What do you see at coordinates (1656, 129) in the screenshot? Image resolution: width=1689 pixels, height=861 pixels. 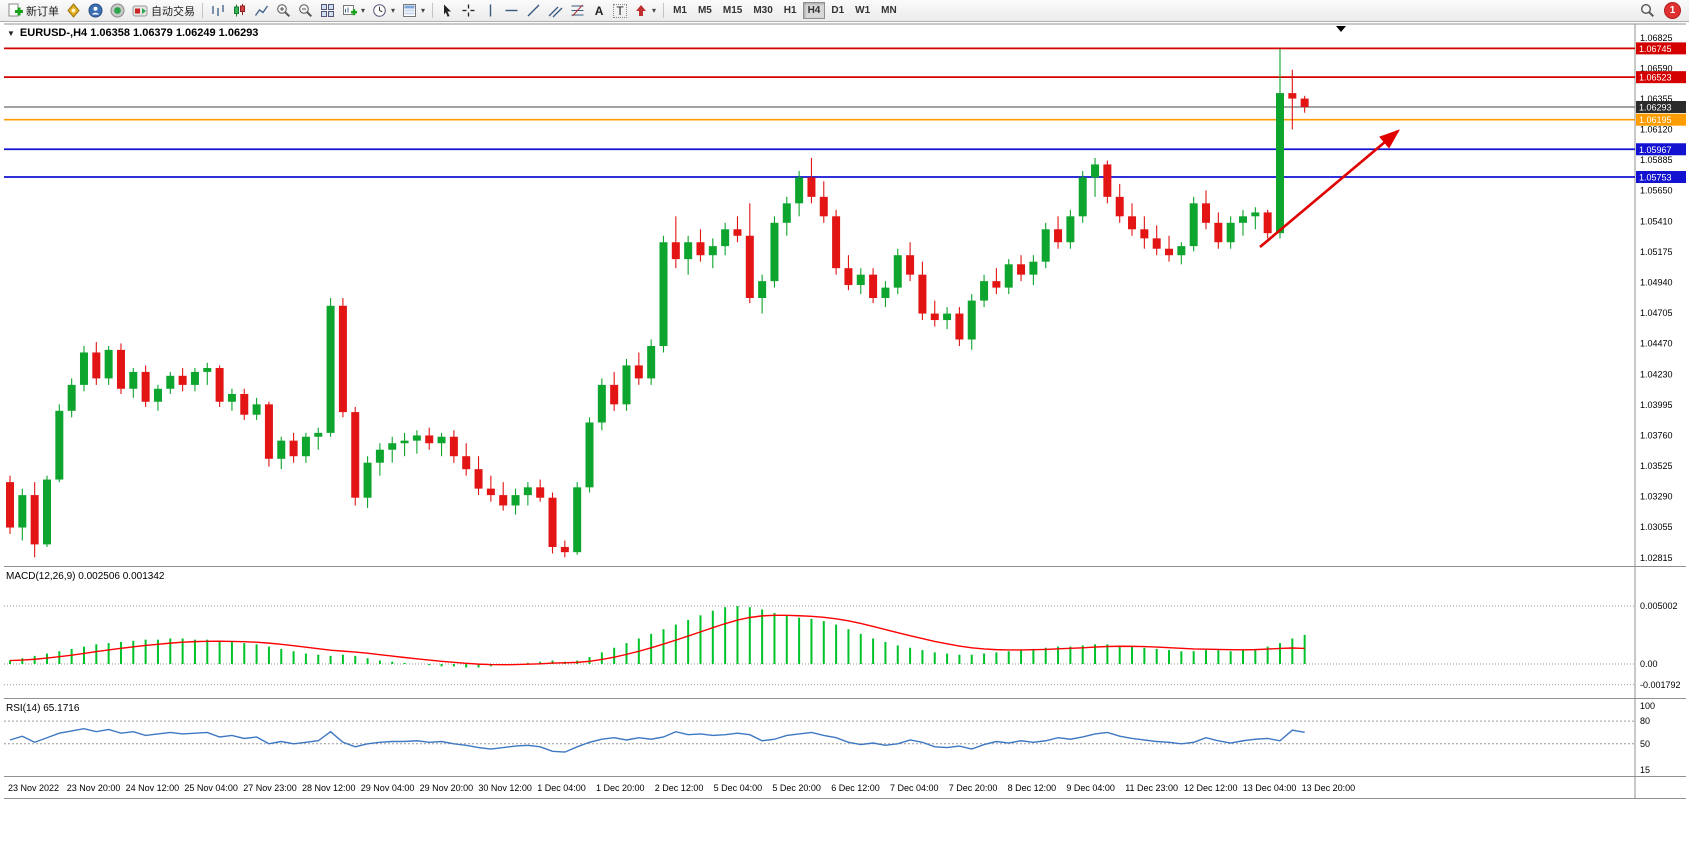 I see `svg-text: 1.06120` at bounding box center [1656, 129].